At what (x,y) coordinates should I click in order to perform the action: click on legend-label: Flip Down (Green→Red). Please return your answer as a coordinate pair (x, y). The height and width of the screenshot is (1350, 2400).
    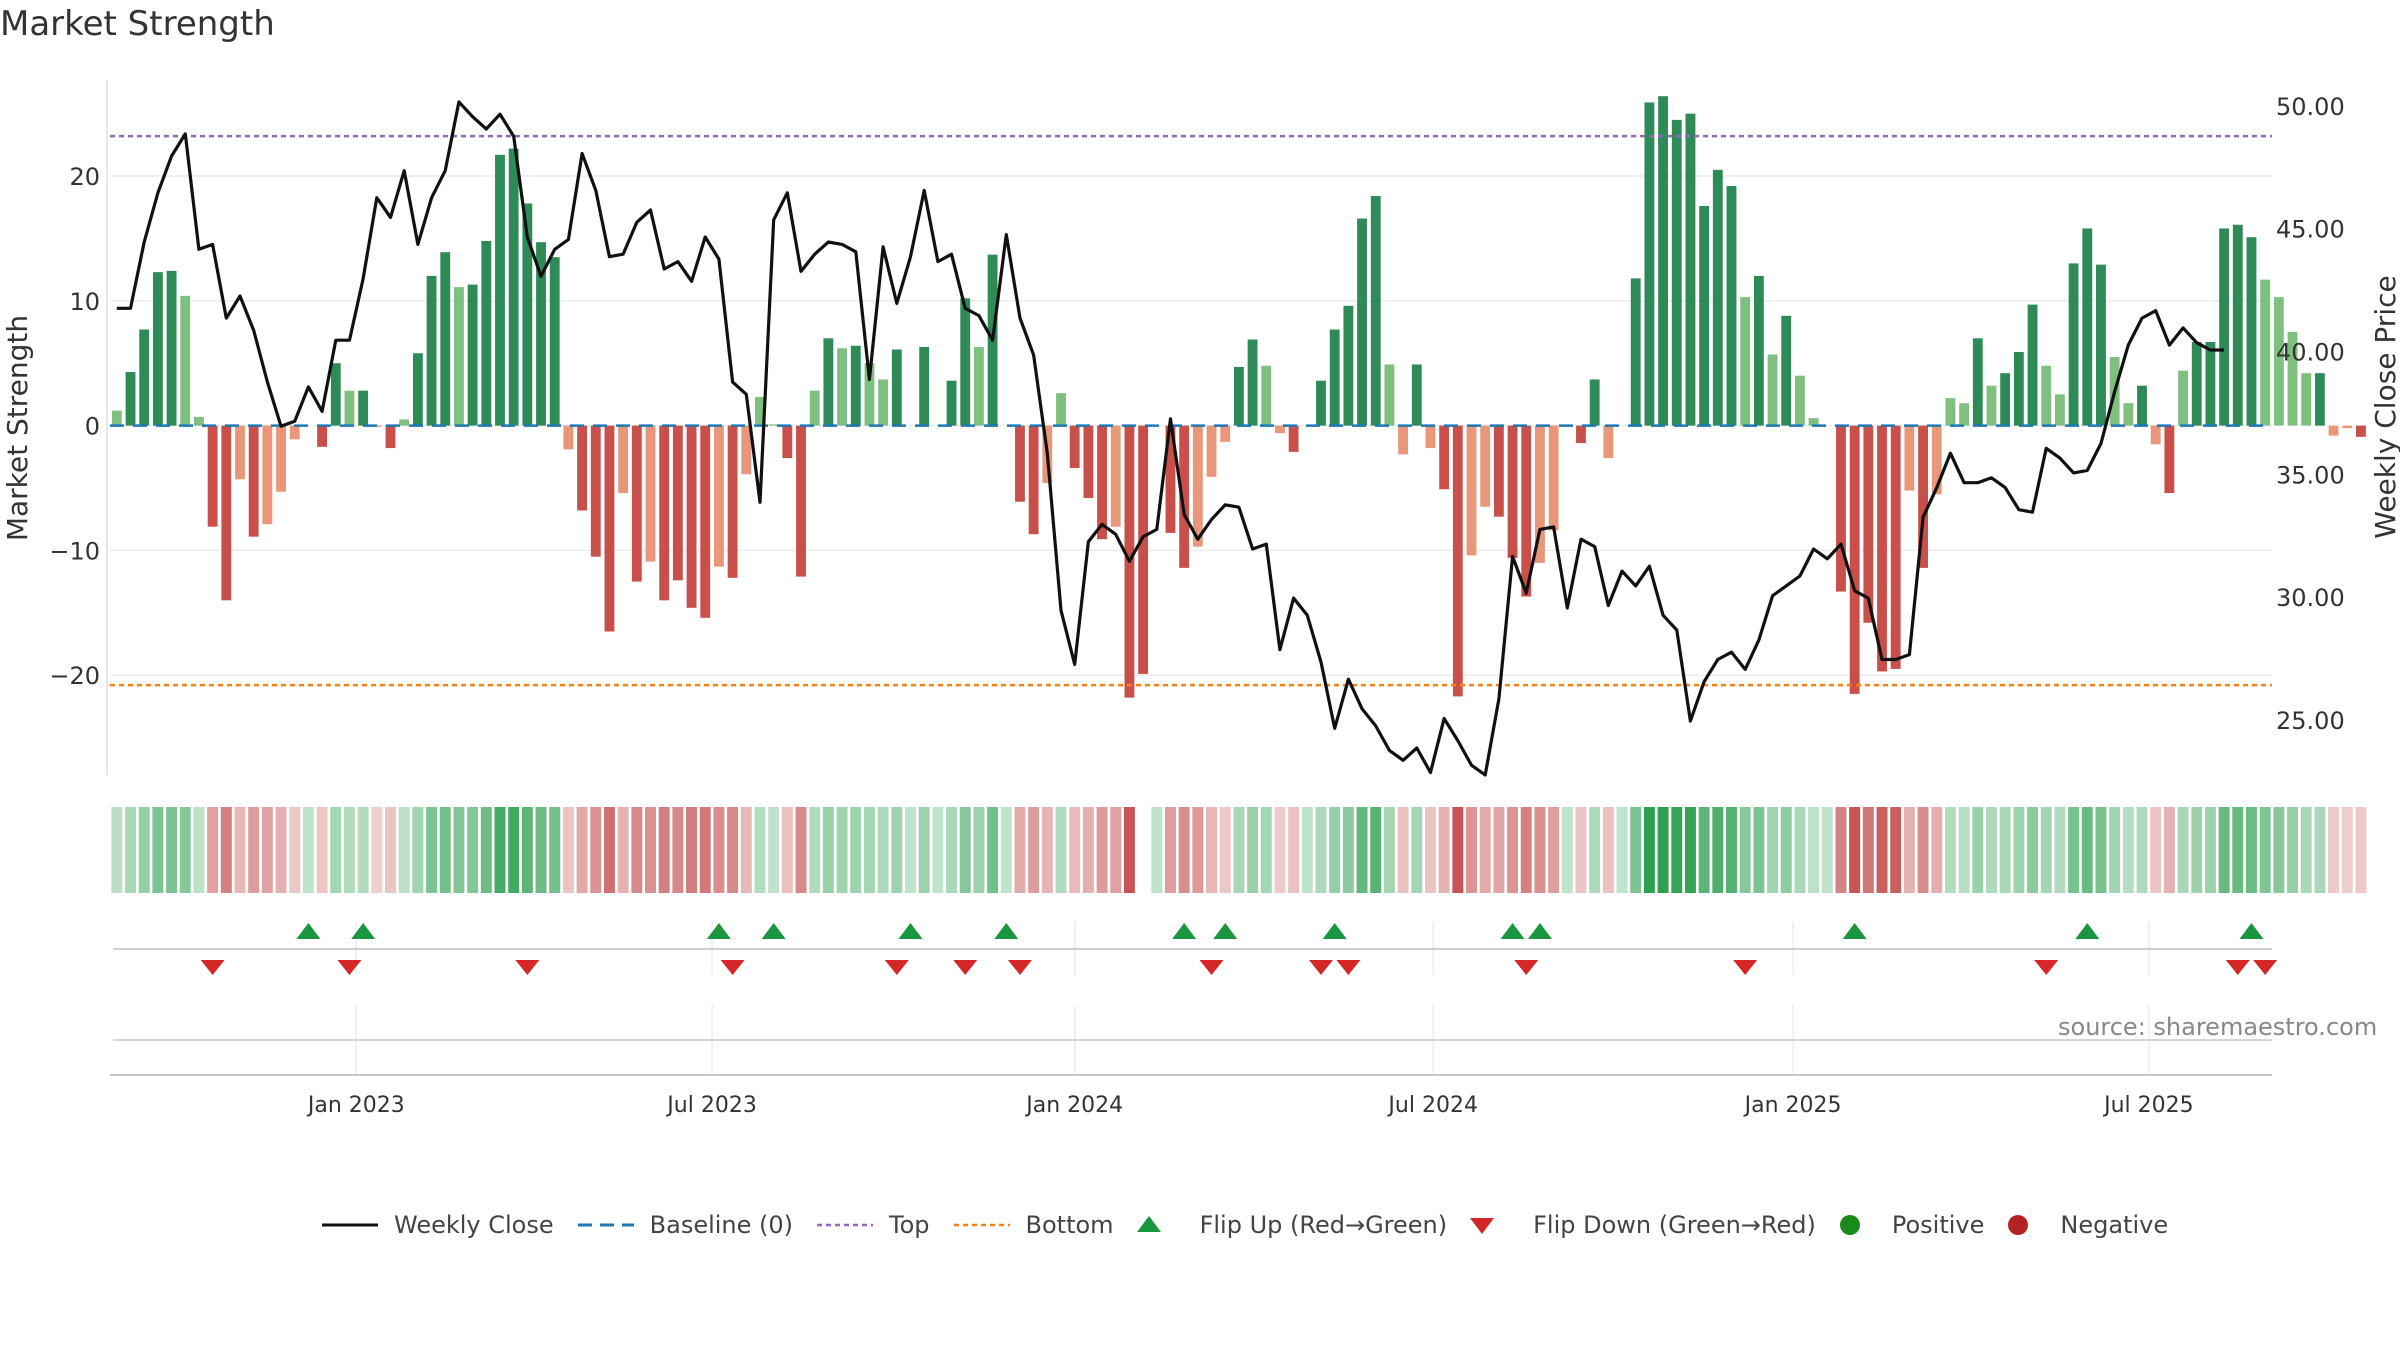
    Looking at the image, I should click on (1674, 1225).